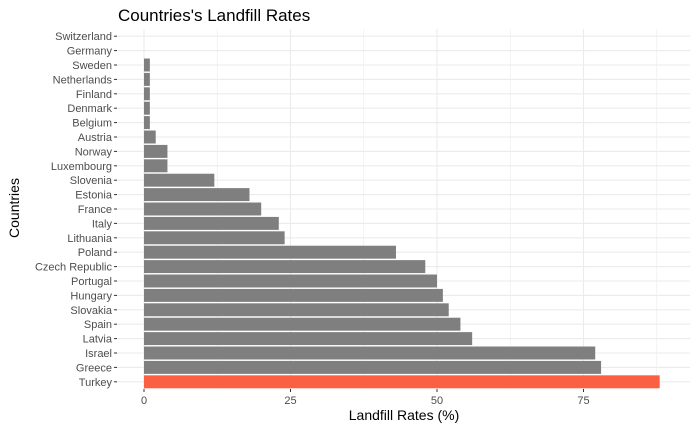  I want to click on y-tick-label: Czech Republic, so click(74, 268).